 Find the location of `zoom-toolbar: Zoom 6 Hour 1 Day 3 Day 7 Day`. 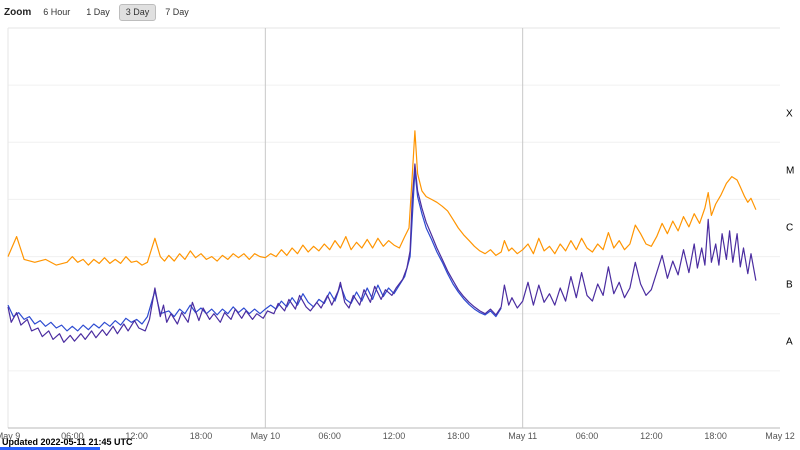

zoom-toolbar: Zoom 6 Hour 1 Day 3 Day 7 Day is located at coordinates (100, 12).